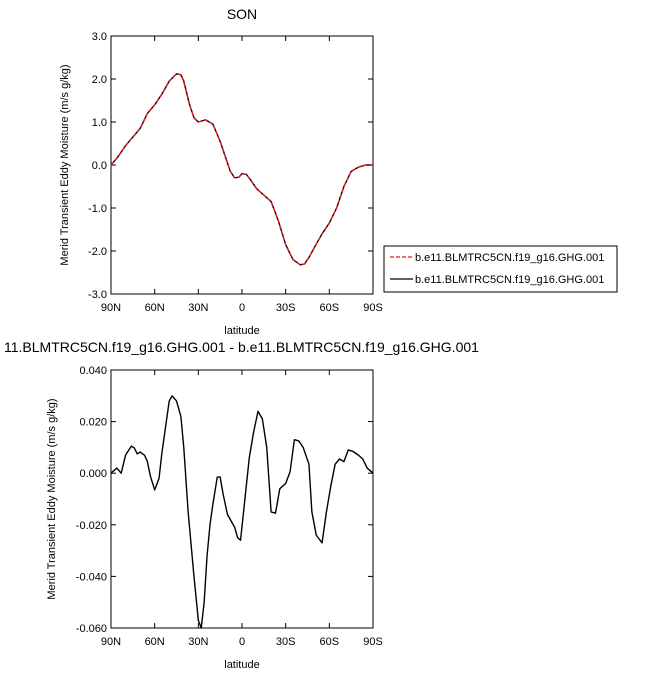 The image size is (667, 683). I want to click on bottom-x-tick-label: 60N, so click(155, 642).